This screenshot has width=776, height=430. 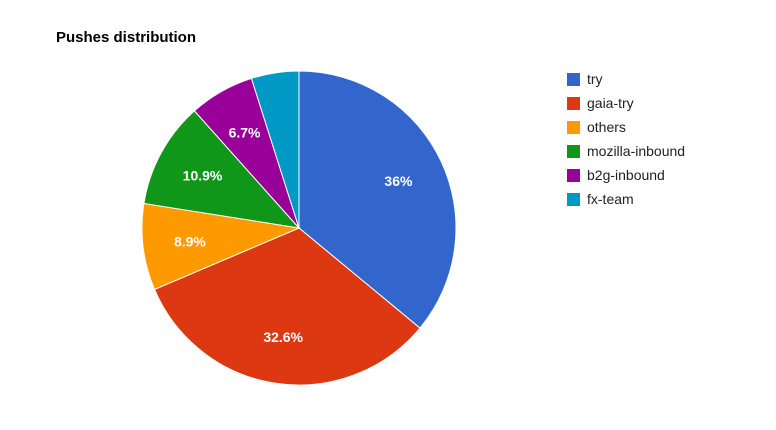 I want to click on pie-slice-fx-team, so click(x=275, y=149).